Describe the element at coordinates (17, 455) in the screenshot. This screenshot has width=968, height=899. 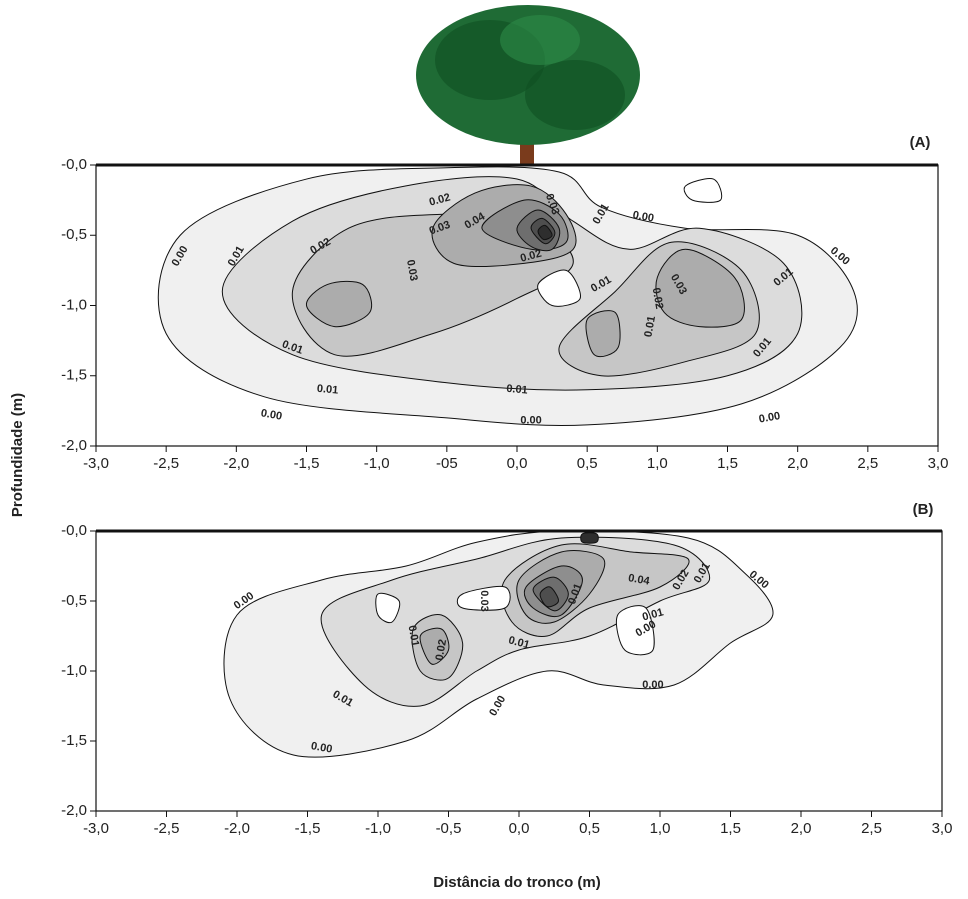
I see `y-axis-title: Profundidade (m)` at that location.